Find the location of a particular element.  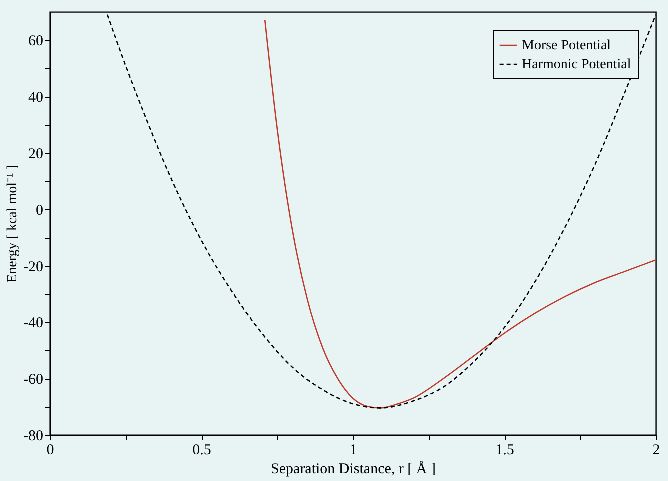

y-tick-label: -40 is located at coordinates (34, 324).